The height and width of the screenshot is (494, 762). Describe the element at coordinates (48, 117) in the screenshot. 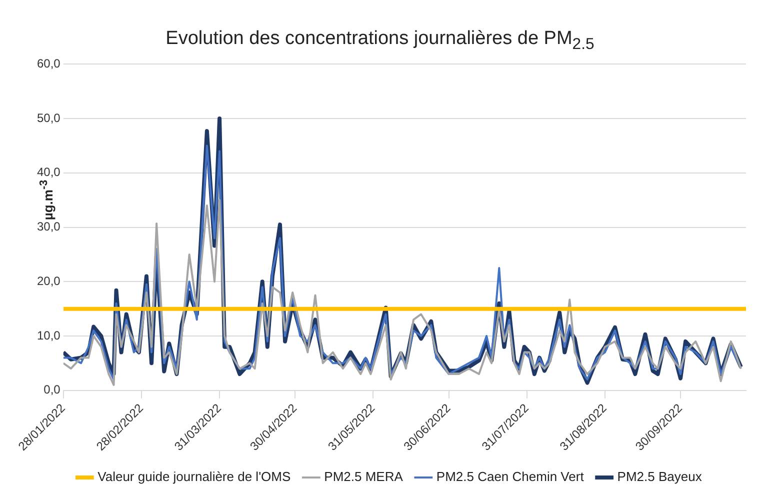

I see `y-tick-label: 50,0` at that location.